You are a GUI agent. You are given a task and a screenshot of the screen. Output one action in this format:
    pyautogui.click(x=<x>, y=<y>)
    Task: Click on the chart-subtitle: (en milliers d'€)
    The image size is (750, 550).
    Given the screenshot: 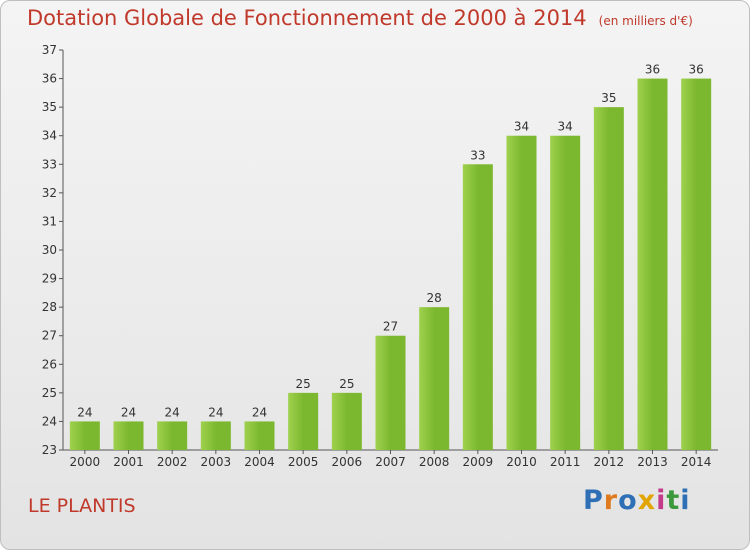 What is the action you would take?
    pyautogui.click(x=645, y=21)
    